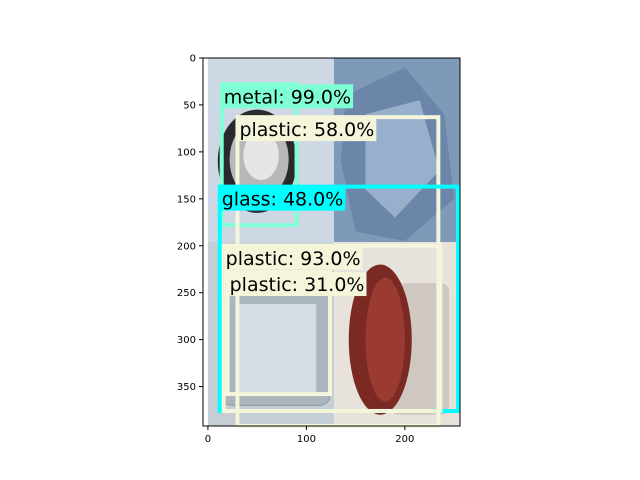 The image size is (640, 480). Describe the element at coordinates (186, 199) in the screenshot. I see `y-tick-label: 150` at that location.